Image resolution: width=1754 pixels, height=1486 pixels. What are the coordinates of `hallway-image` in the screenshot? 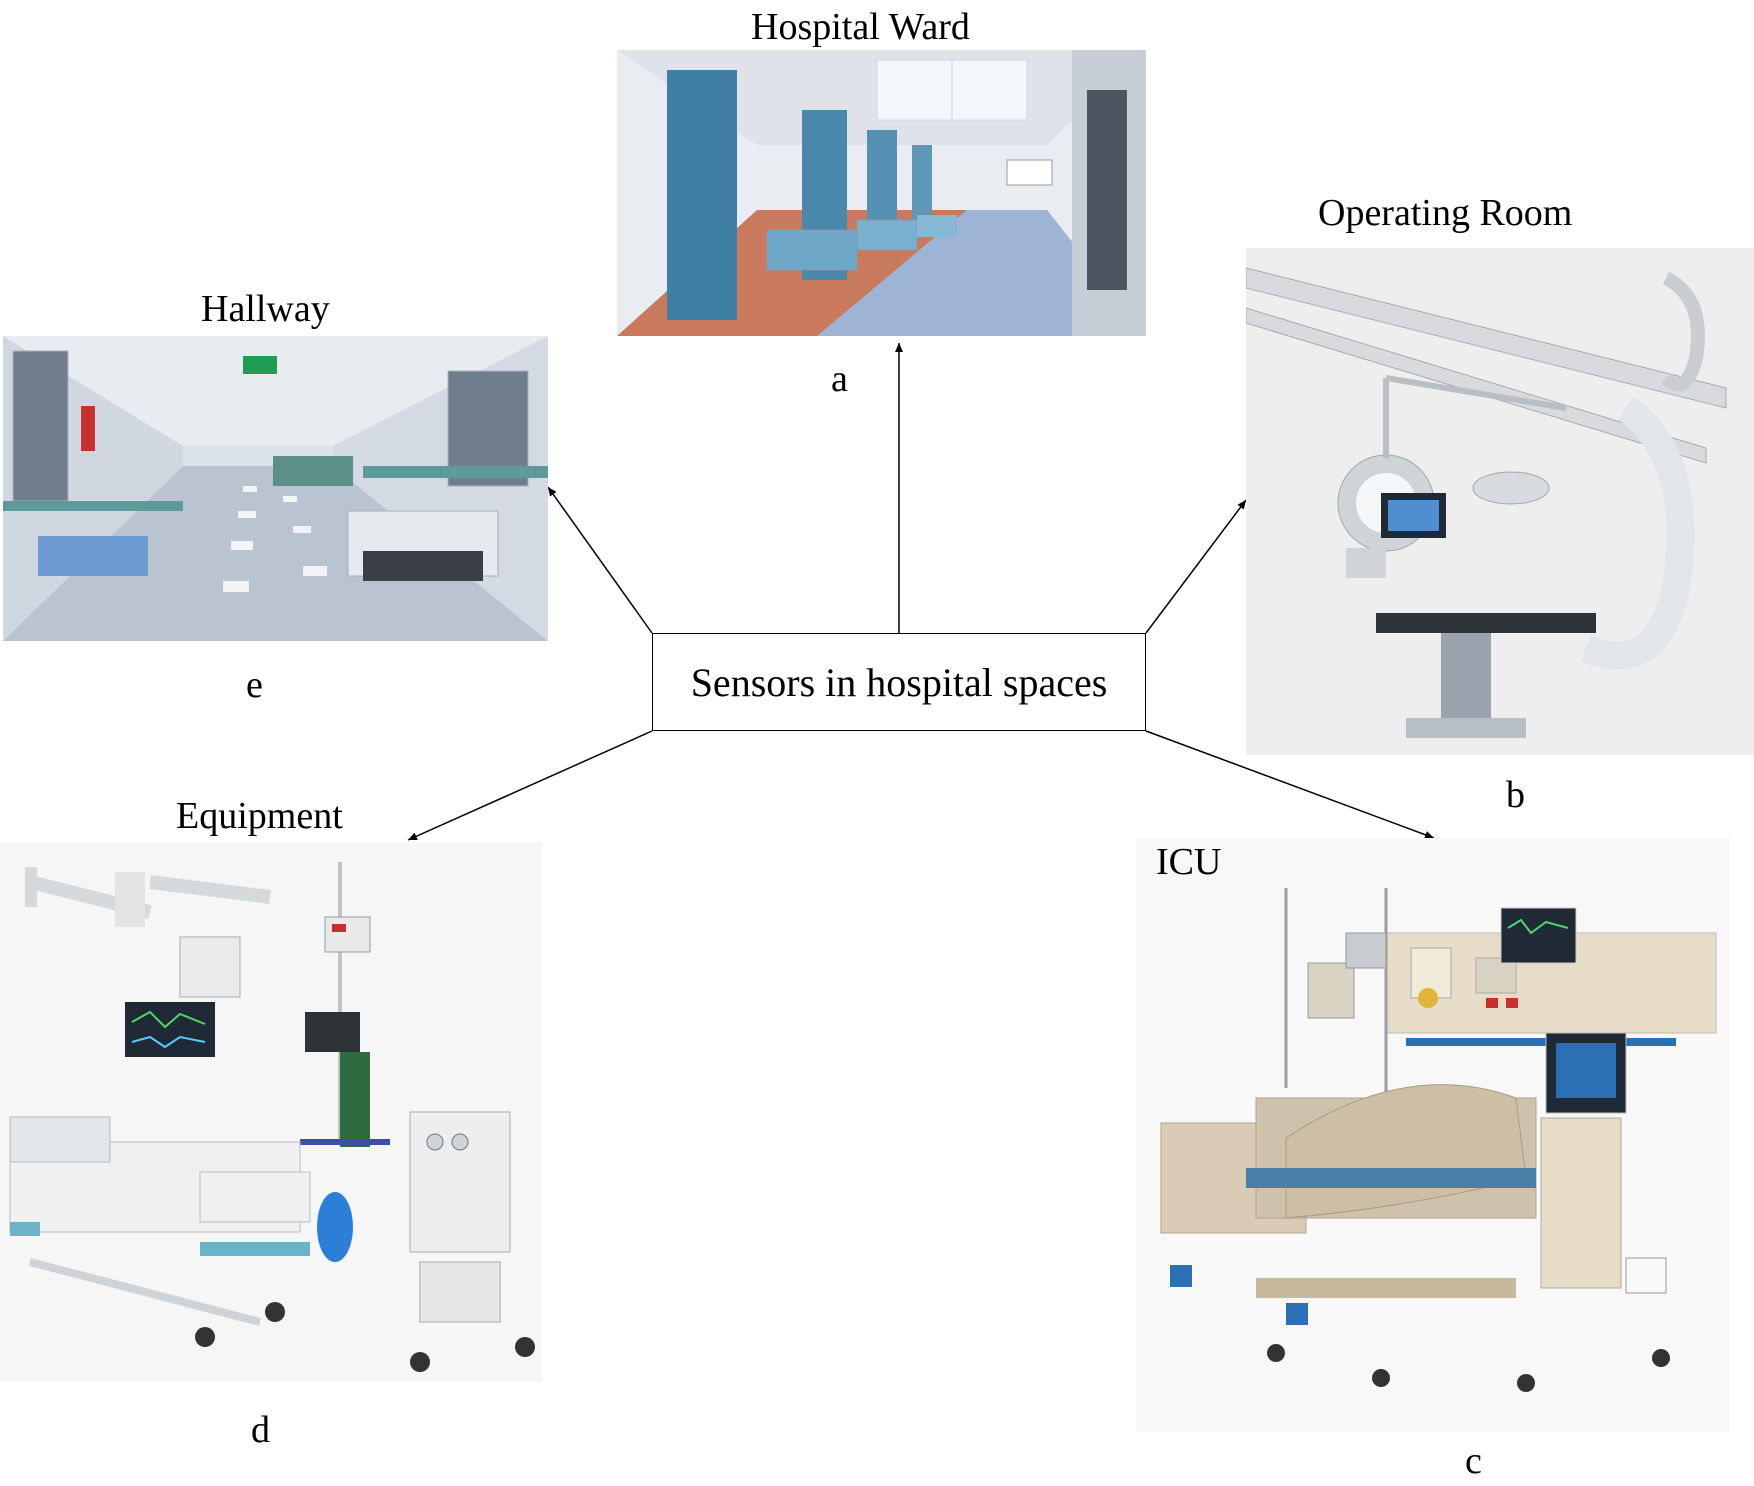 It's located at (275, 488).